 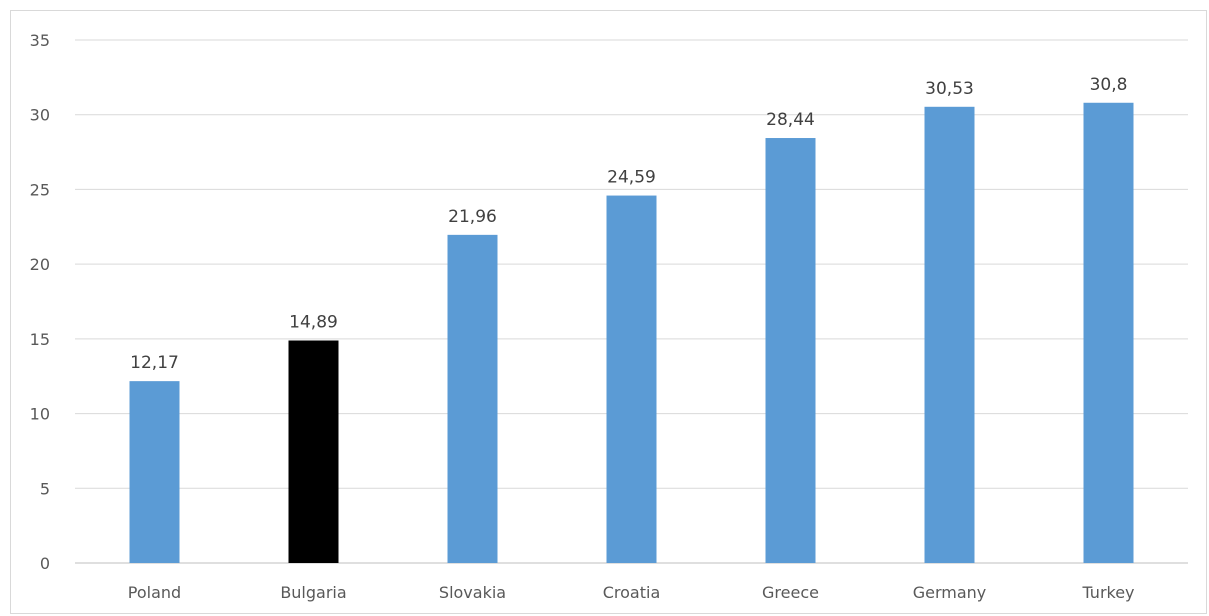 I want to click on data-label: 28,44, so click(x=790, y=120).